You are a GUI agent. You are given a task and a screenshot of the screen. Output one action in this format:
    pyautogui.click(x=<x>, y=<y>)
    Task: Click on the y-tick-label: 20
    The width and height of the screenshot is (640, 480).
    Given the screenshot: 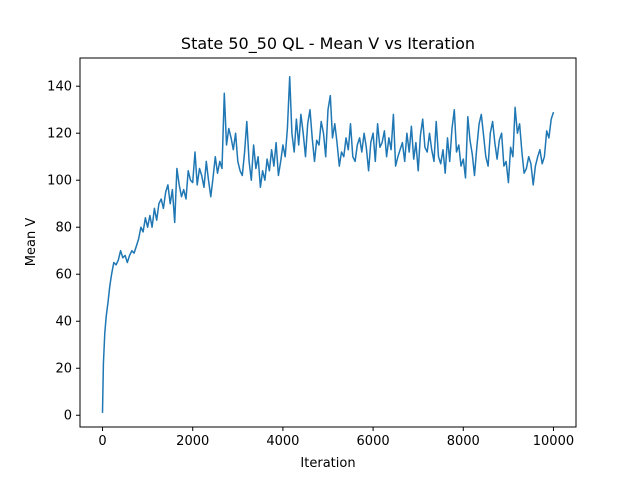 What is the action you would take?
    pyautogui.click(x=63, y=369)
    